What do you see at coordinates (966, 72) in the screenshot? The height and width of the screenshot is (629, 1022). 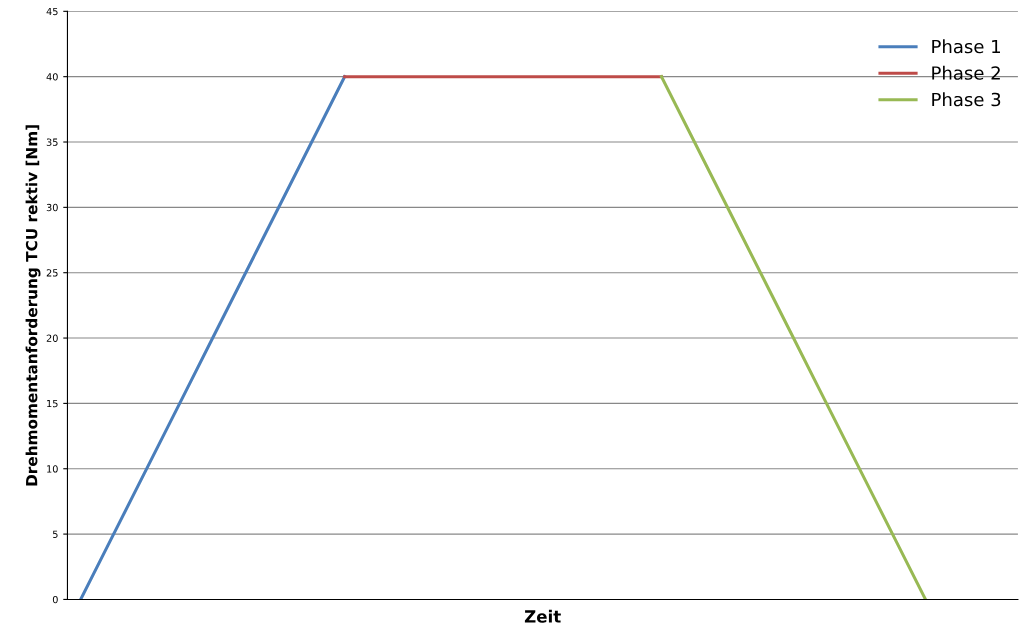 I see `legend-label: Phase 2` at bounding box center [966, 72].